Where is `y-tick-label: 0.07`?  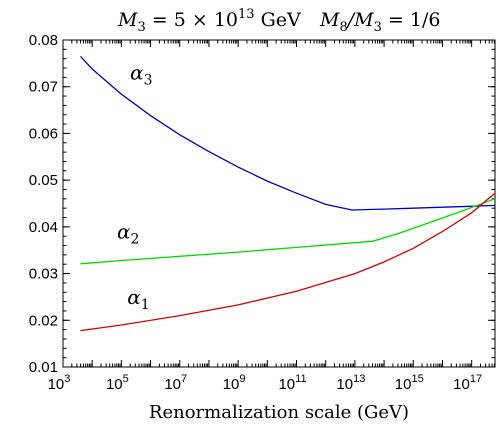
y-tick-label: 0.07 is located at coordinates (43, 87).